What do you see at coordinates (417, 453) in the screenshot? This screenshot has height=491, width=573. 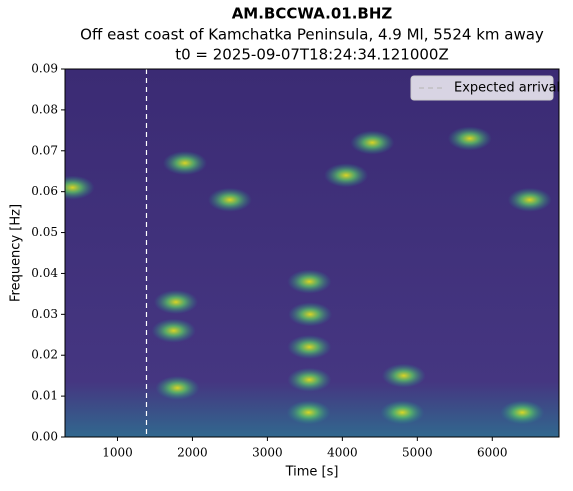 I see `x-tick-label: 5000` at bounding box center [417, 453].